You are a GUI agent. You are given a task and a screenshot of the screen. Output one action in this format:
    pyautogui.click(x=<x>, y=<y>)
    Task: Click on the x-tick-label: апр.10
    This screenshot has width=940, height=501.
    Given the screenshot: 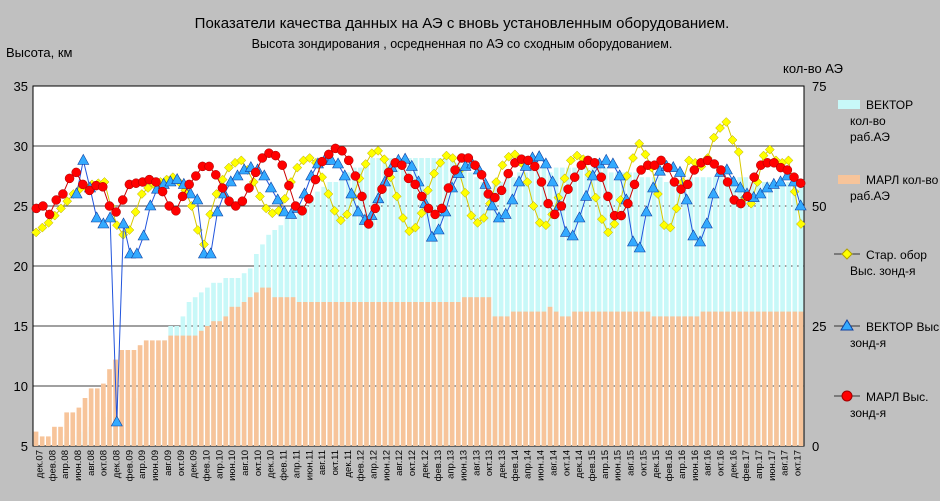 What is the action you would take?
    pyautogui.click(x=219, y=464)
    